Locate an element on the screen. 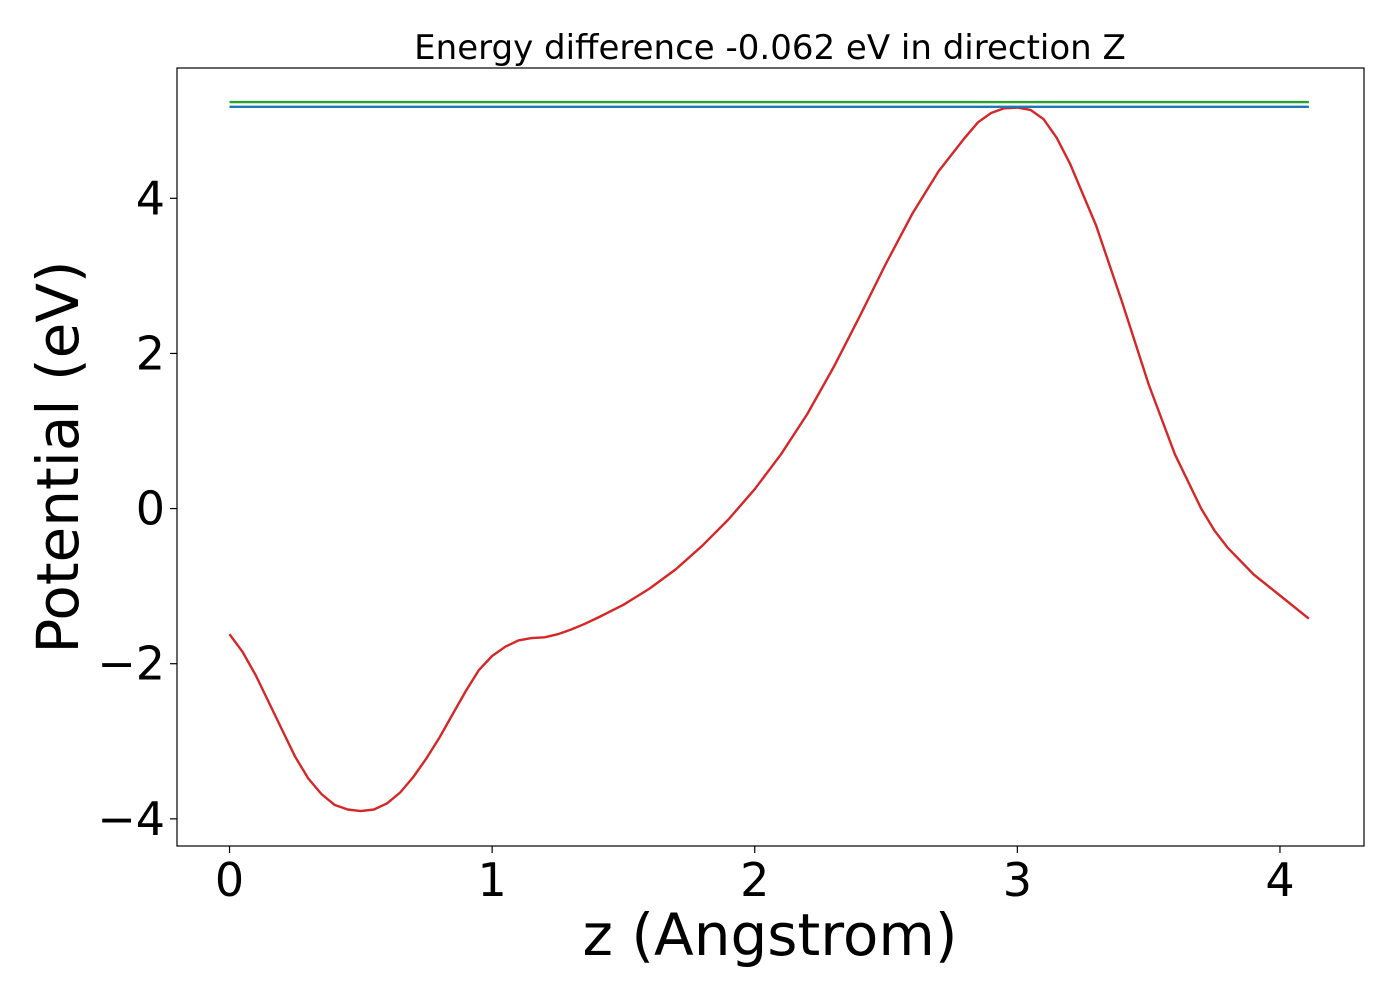  x-tick-label: 0 is located at coordinates (229, 880).